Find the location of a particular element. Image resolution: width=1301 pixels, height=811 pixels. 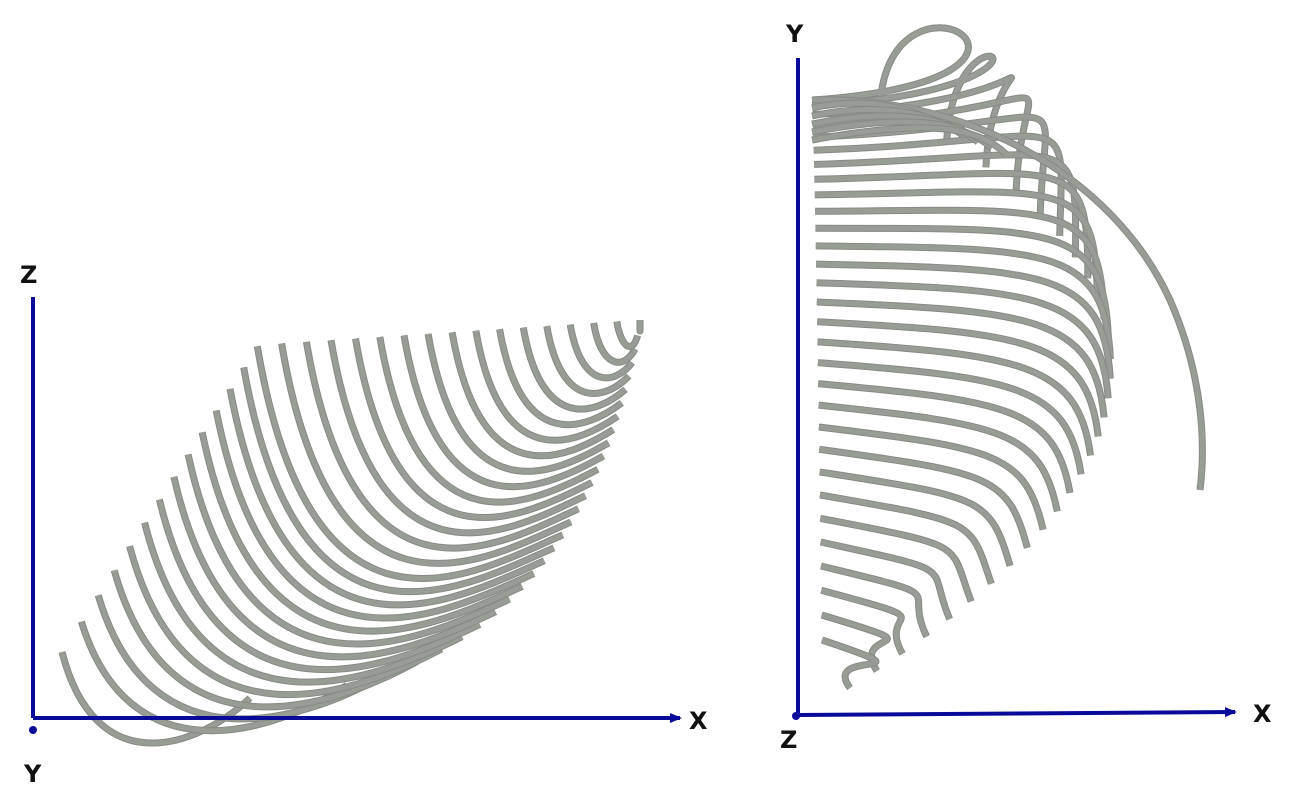

right-axis-label-z: Z is located at coordinates (788, 740).